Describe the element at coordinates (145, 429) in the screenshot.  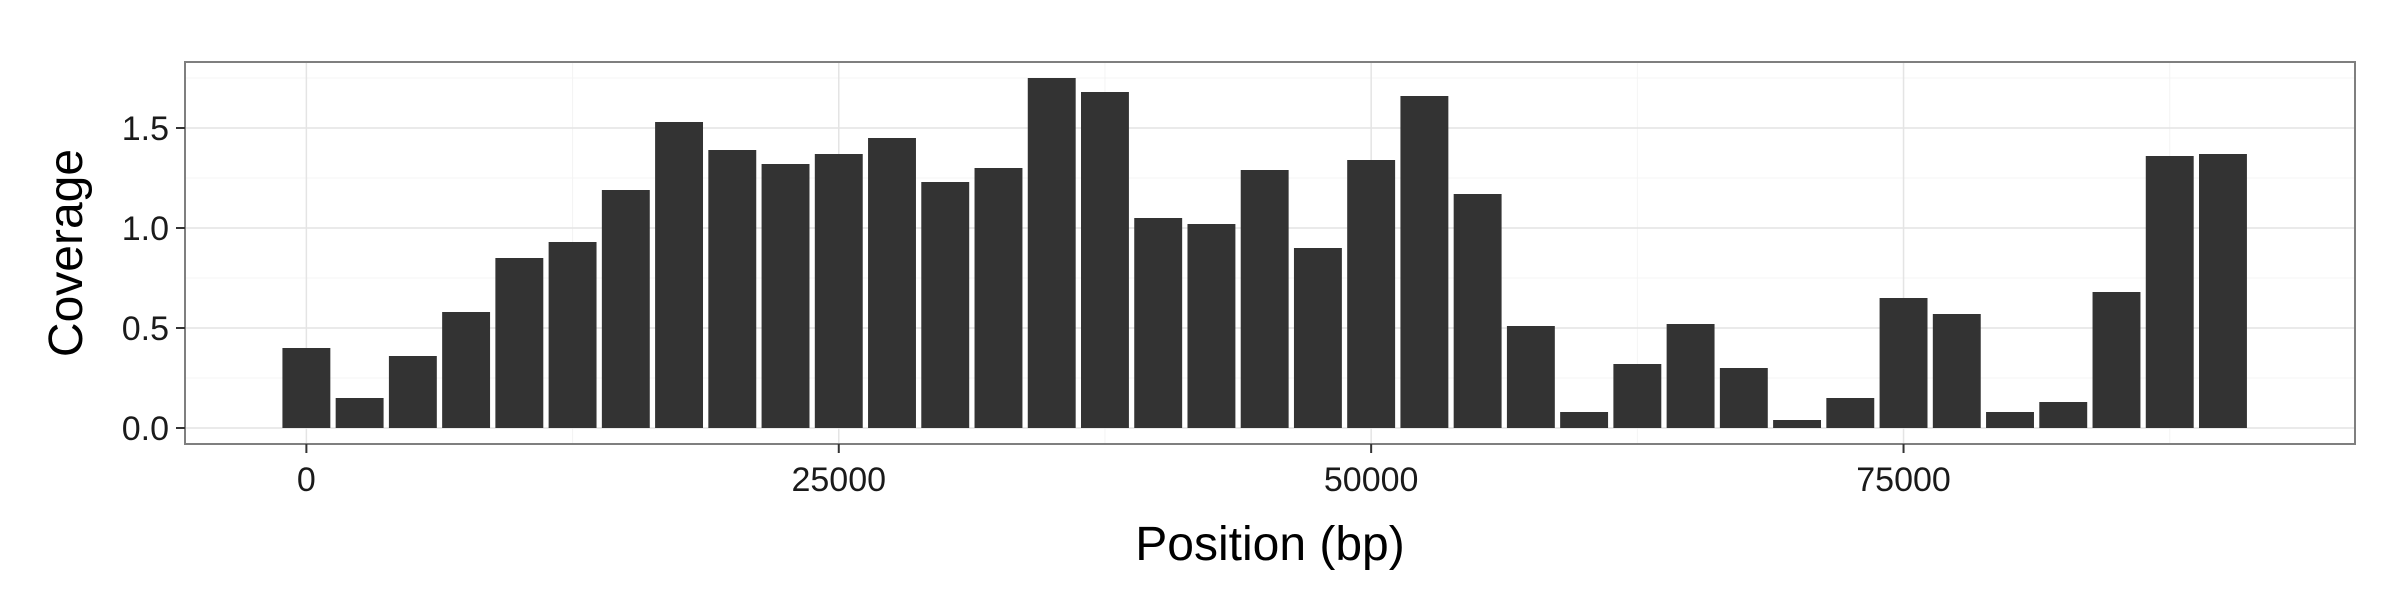
I see `y-tick-label: 0.0` at that location.